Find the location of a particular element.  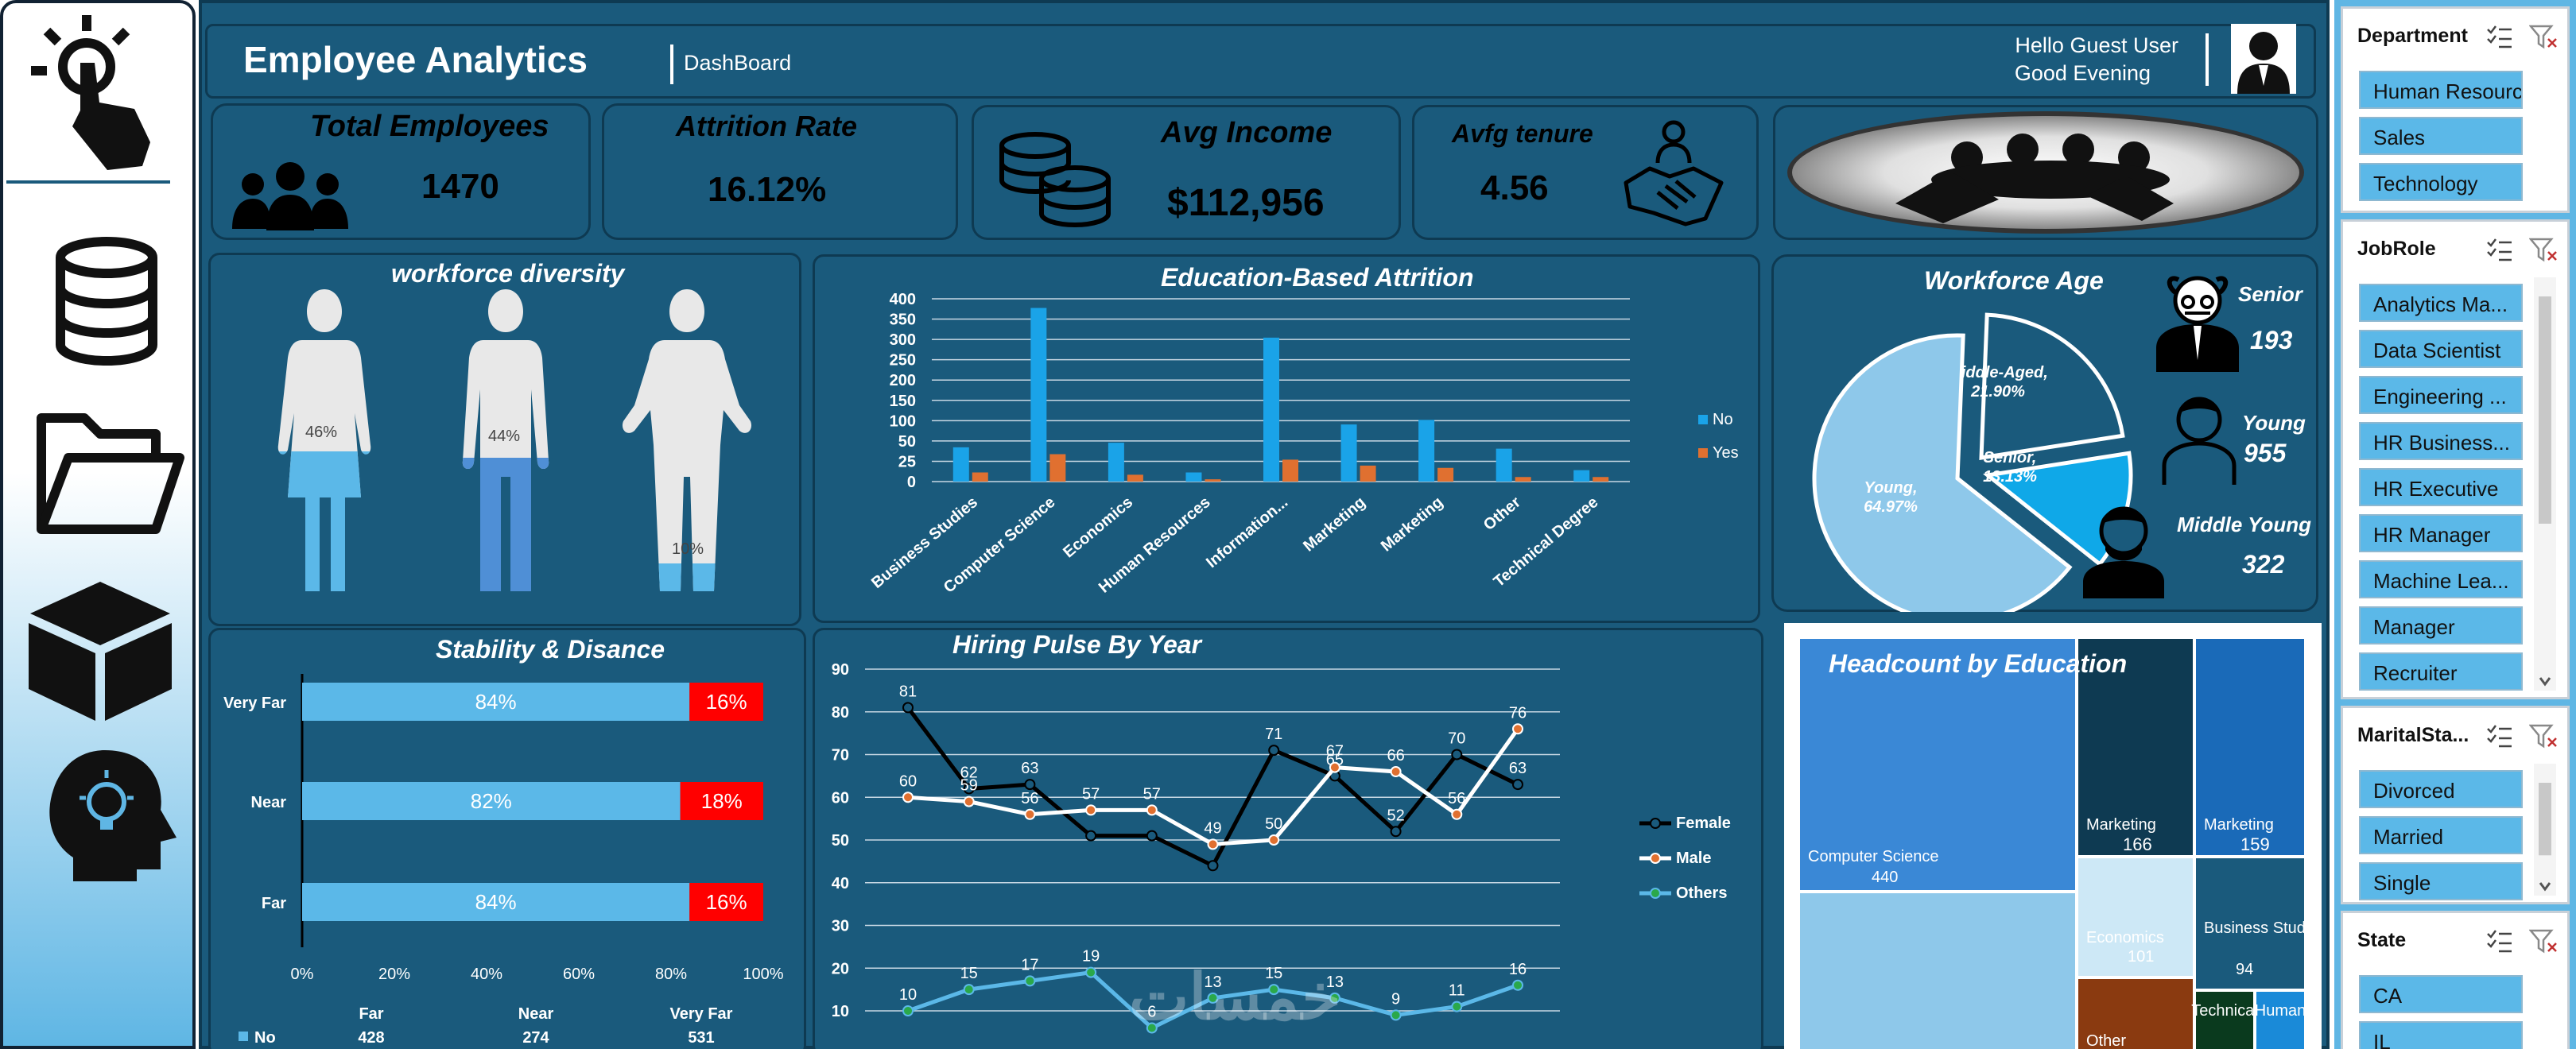

other-percent: 10% is located at coordinates (688, 549).